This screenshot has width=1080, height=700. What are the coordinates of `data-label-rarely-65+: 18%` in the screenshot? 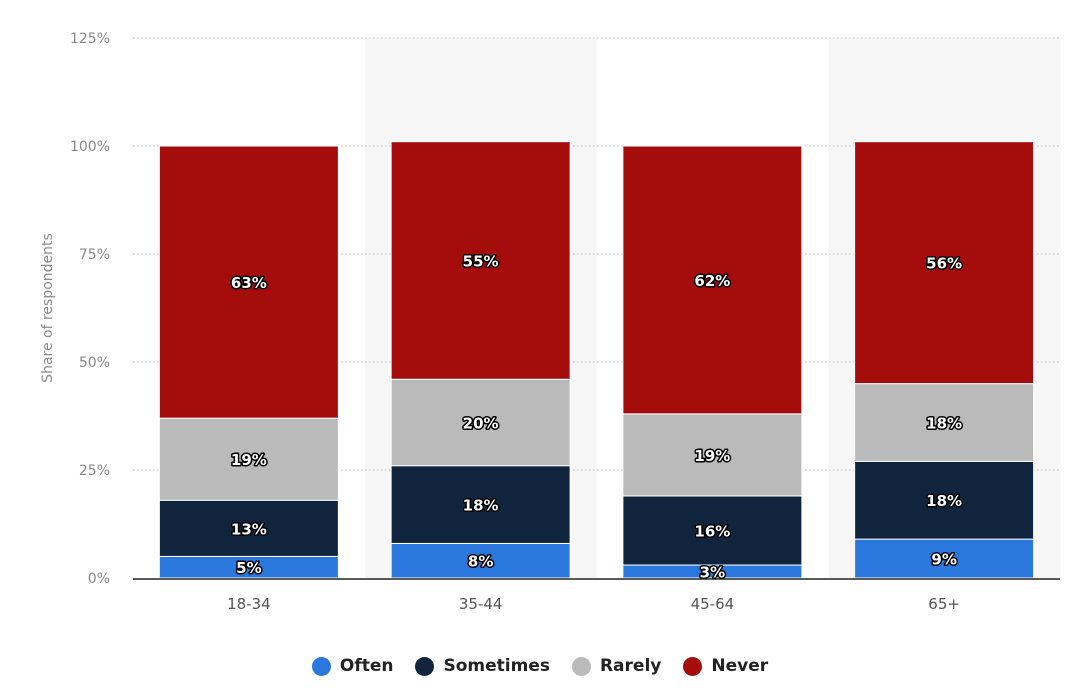 It's located at (944, 423).